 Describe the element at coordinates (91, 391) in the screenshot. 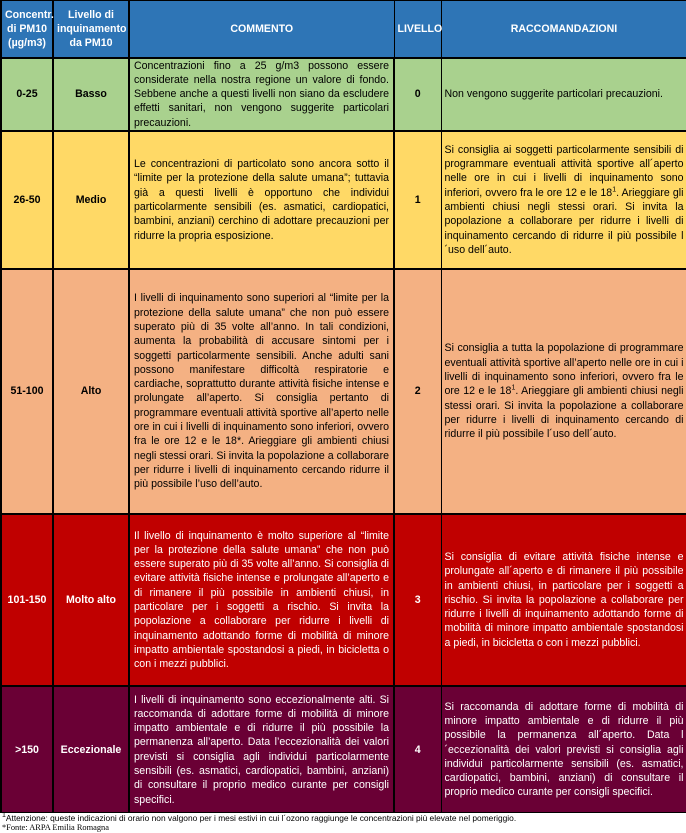

I see `level-name: Alto` at that location.